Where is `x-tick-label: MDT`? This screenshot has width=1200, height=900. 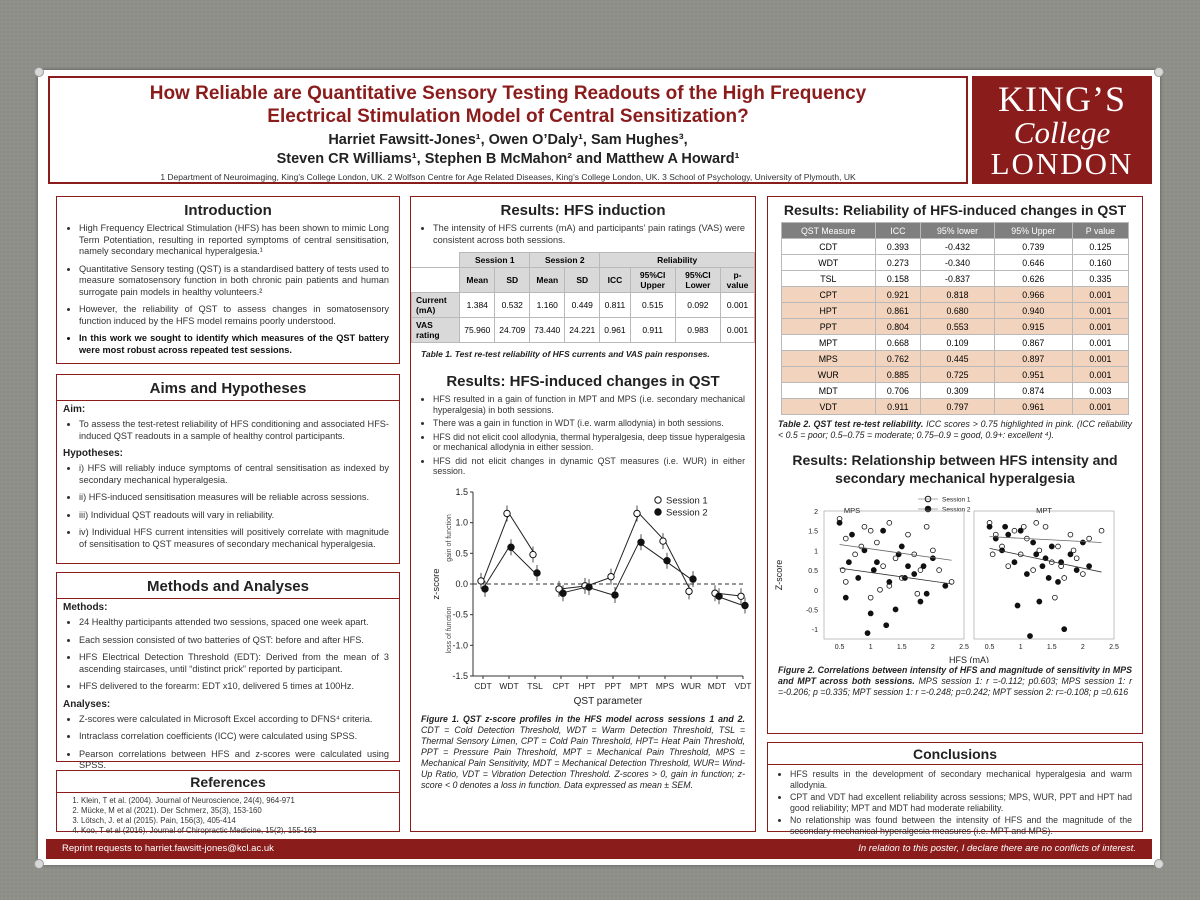 x-tick-label: MDT is located at coordinates (717, 686).